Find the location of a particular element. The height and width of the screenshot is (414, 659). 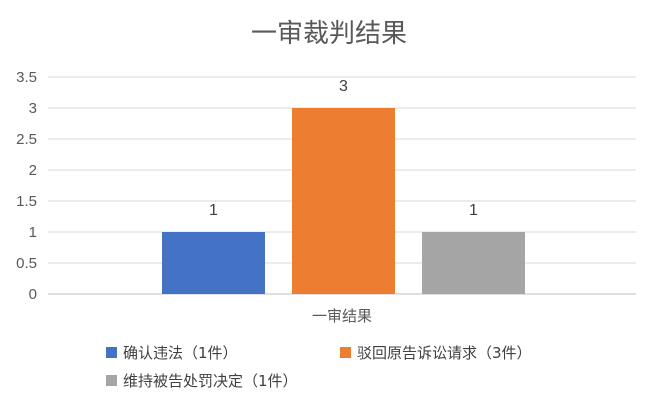

legend: 确认违法（1件） 驳回原告诉讼请求（3件） 维持被告处罚决定（1件） is located at coordinates (319, 367).